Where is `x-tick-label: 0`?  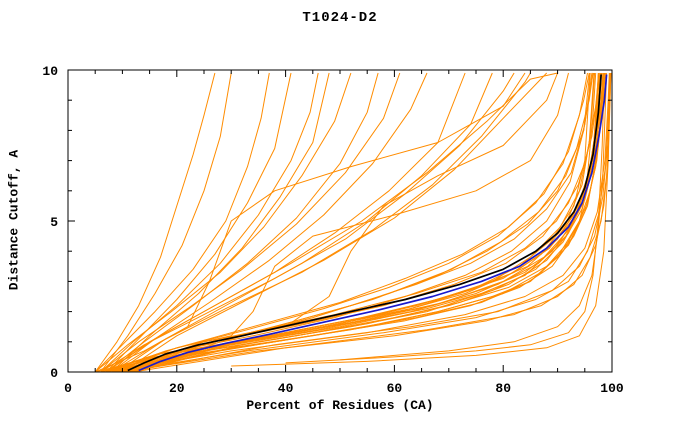 x-tick-label: 0 is located at coordinates (68, 388).